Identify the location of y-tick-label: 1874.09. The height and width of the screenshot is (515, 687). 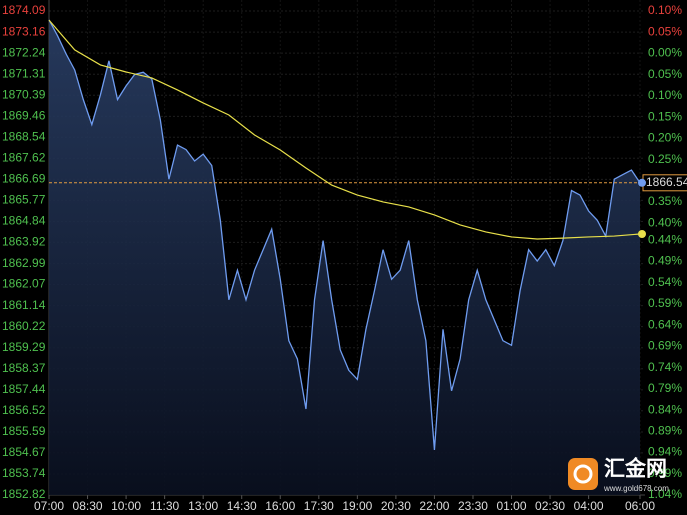
(24, 10).